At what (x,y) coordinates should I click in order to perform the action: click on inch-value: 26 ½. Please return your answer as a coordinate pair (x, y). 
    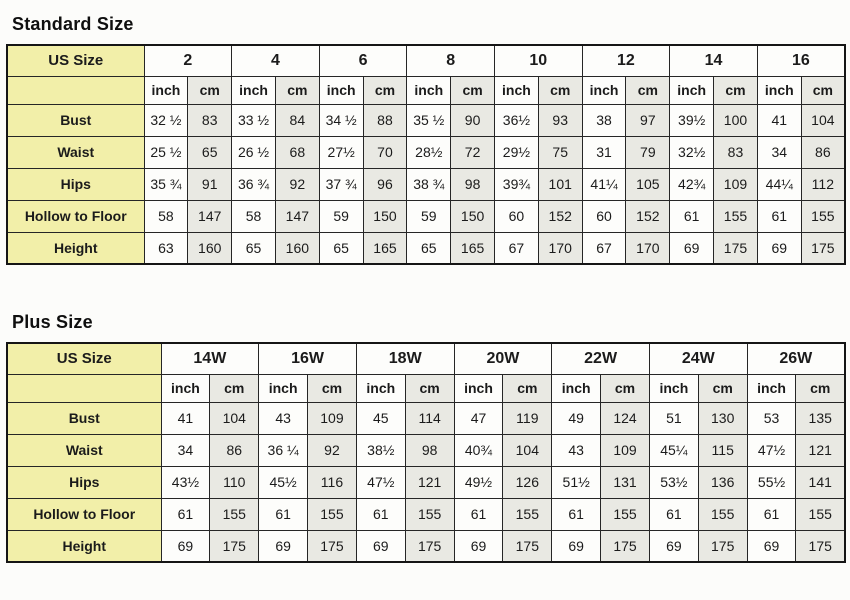
    Looking at the image, I should click on (253, 152).